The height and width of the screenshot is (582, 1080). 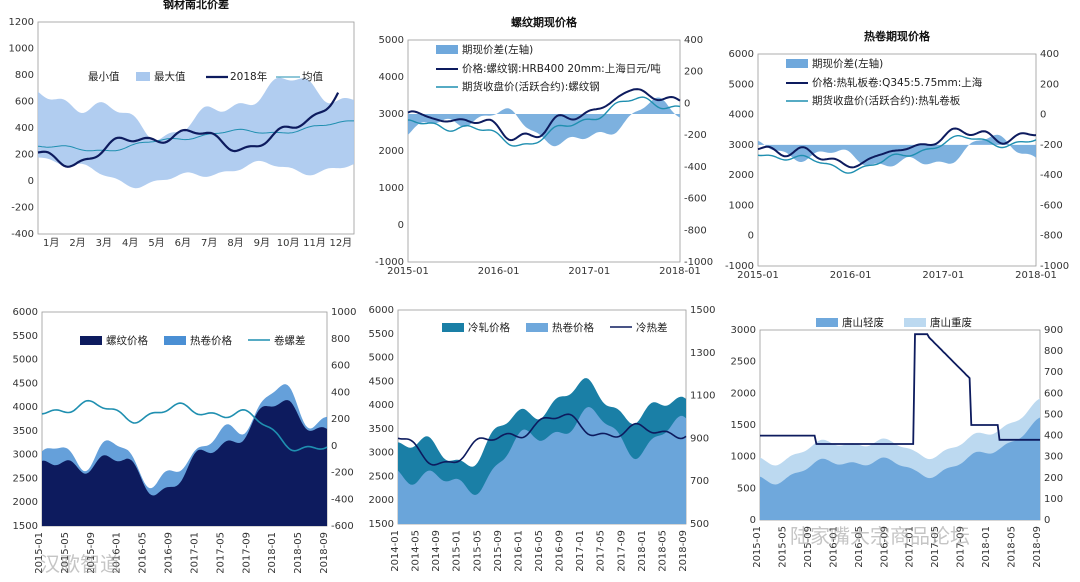 I want to click on legend: 冷轧价格 热卷价格 冷热差, so click(x=555, y=327).